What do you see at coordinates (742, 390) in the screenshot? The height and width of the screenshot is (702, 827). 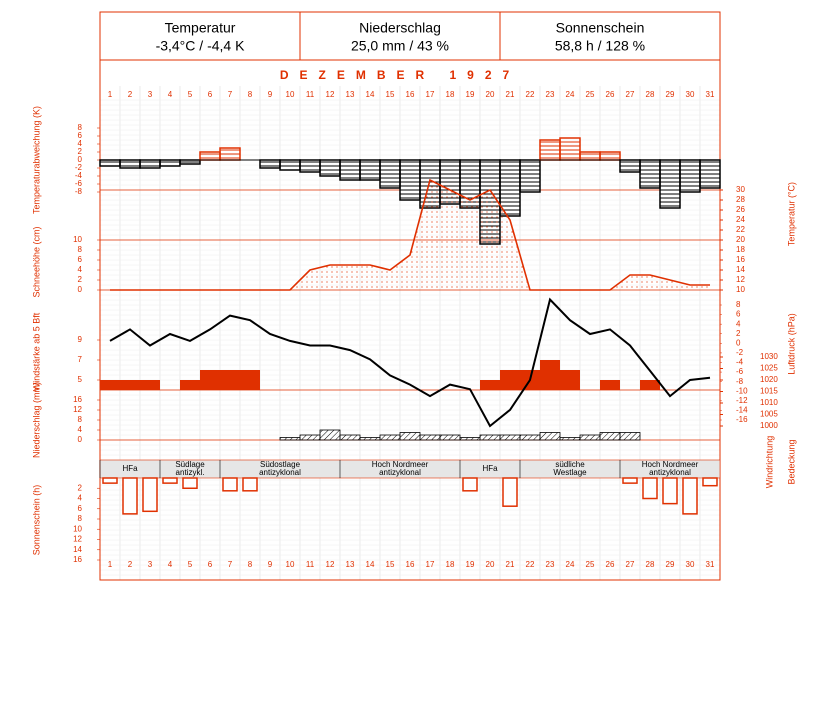 I see `y2-tick-label: -10` at bounding box center [742, 390].